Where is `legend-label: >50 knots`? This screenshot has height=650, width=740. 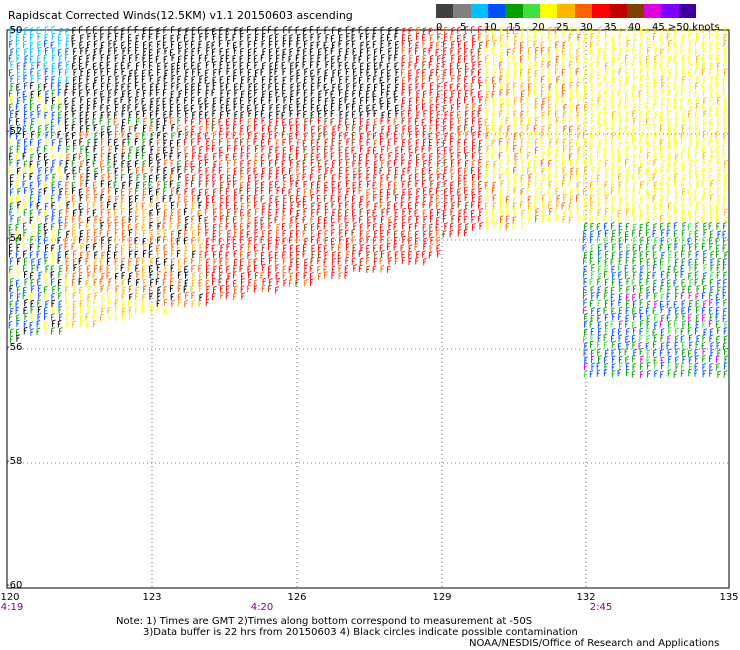
legend-label: >50 knots is located at coordinates (694, 27).